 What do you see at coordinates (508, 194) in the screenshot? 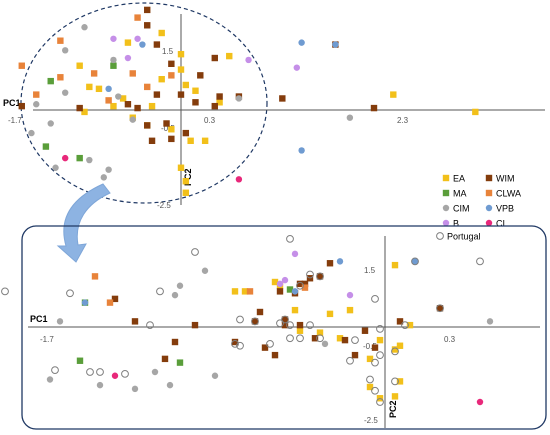
I see `legend-label-clwa: CLWA` at bounding box center [508, 194].